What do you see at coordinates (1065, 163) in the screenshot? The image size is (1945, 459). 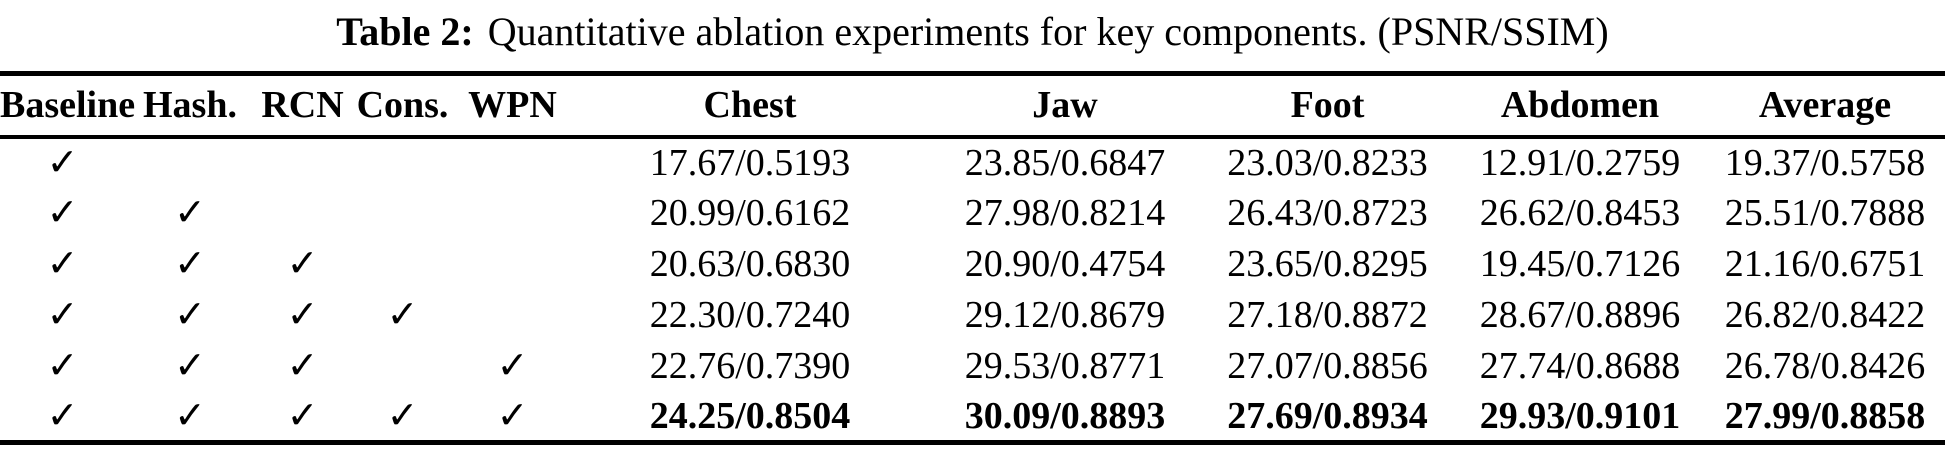 I see `value-cell: 23.85/0.6847` at bounding box center [1065, 163].